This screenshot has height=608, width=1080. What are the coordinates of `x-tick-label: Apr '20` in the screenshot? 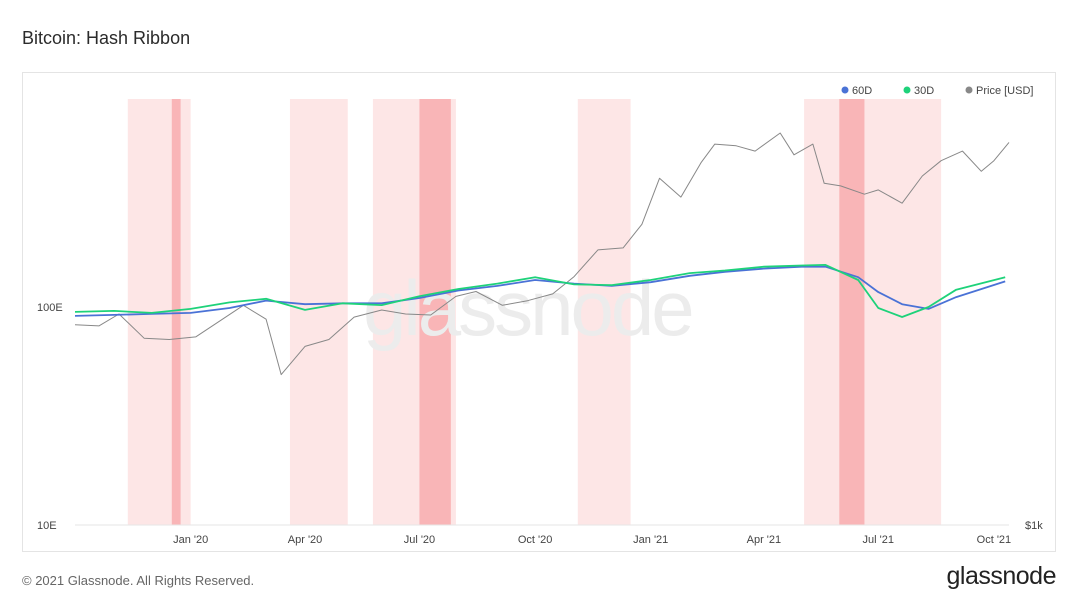 It's located at (305, 540).